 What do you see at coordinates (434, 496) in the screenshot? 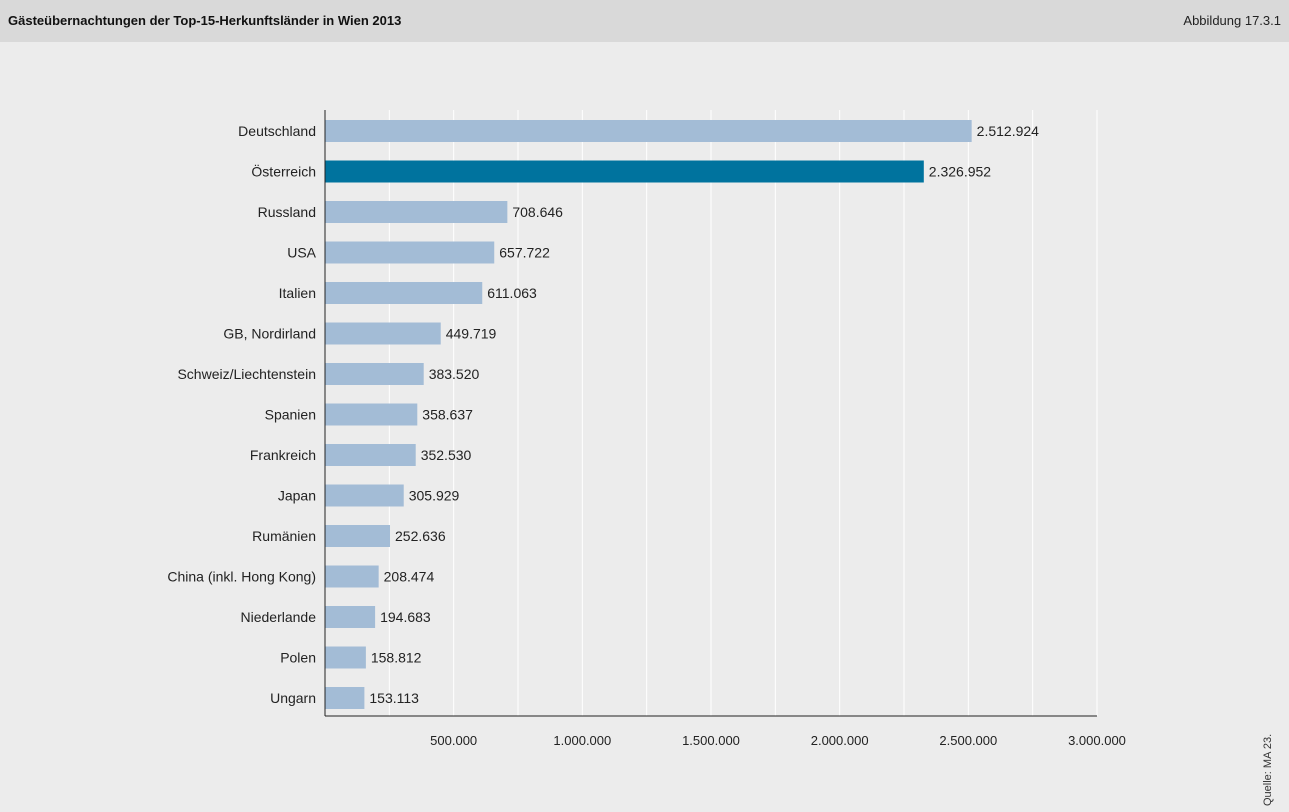
I see `value-label: 305.929` at bounding box center [434, 496].